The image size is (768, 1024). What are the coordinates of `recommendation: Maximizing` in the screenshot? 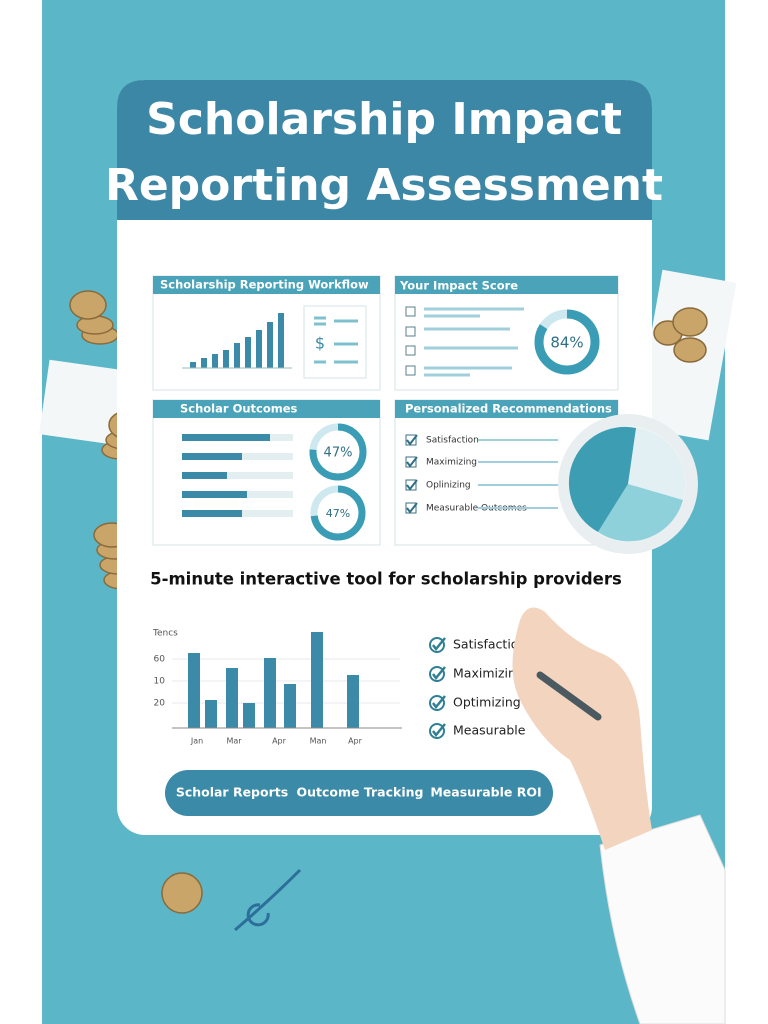 It's located at (451, 463).